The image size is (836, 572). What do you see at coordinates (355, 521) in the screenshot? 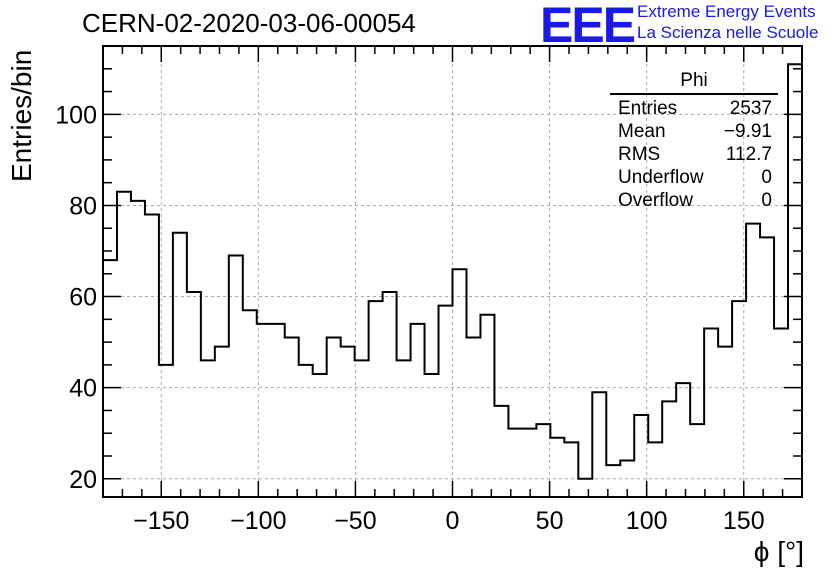
I see `x-tick-label: −50` at bounding box center [355, 521].